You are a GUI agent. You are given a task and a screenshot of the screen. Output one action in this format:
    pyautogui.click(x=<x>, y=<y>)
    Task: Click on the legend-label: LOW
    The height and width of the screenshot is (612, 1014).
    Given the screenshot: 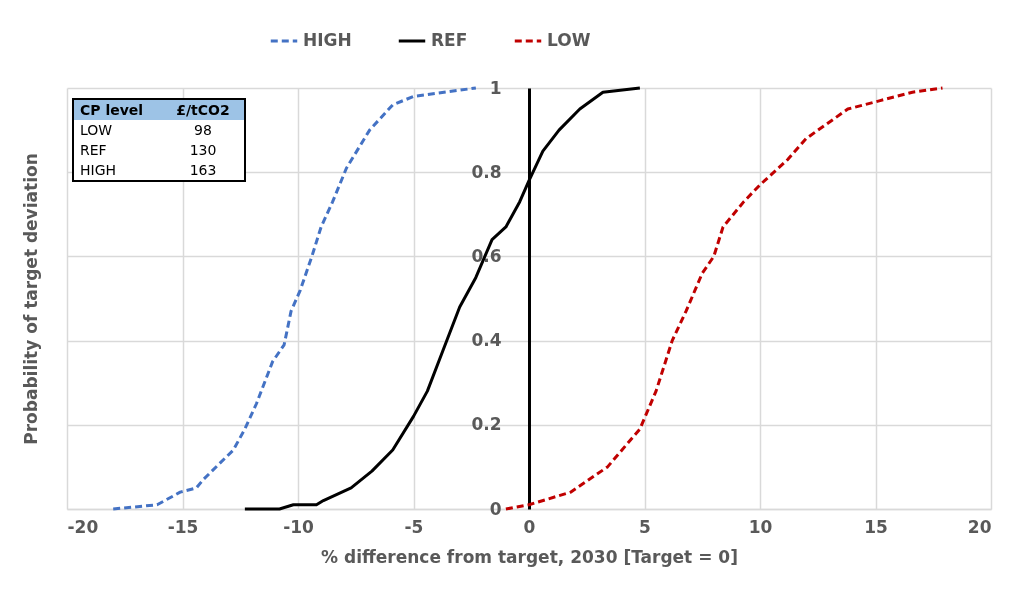 What is the action you would take?
    pyautogui.click(x=569, y=40)
    